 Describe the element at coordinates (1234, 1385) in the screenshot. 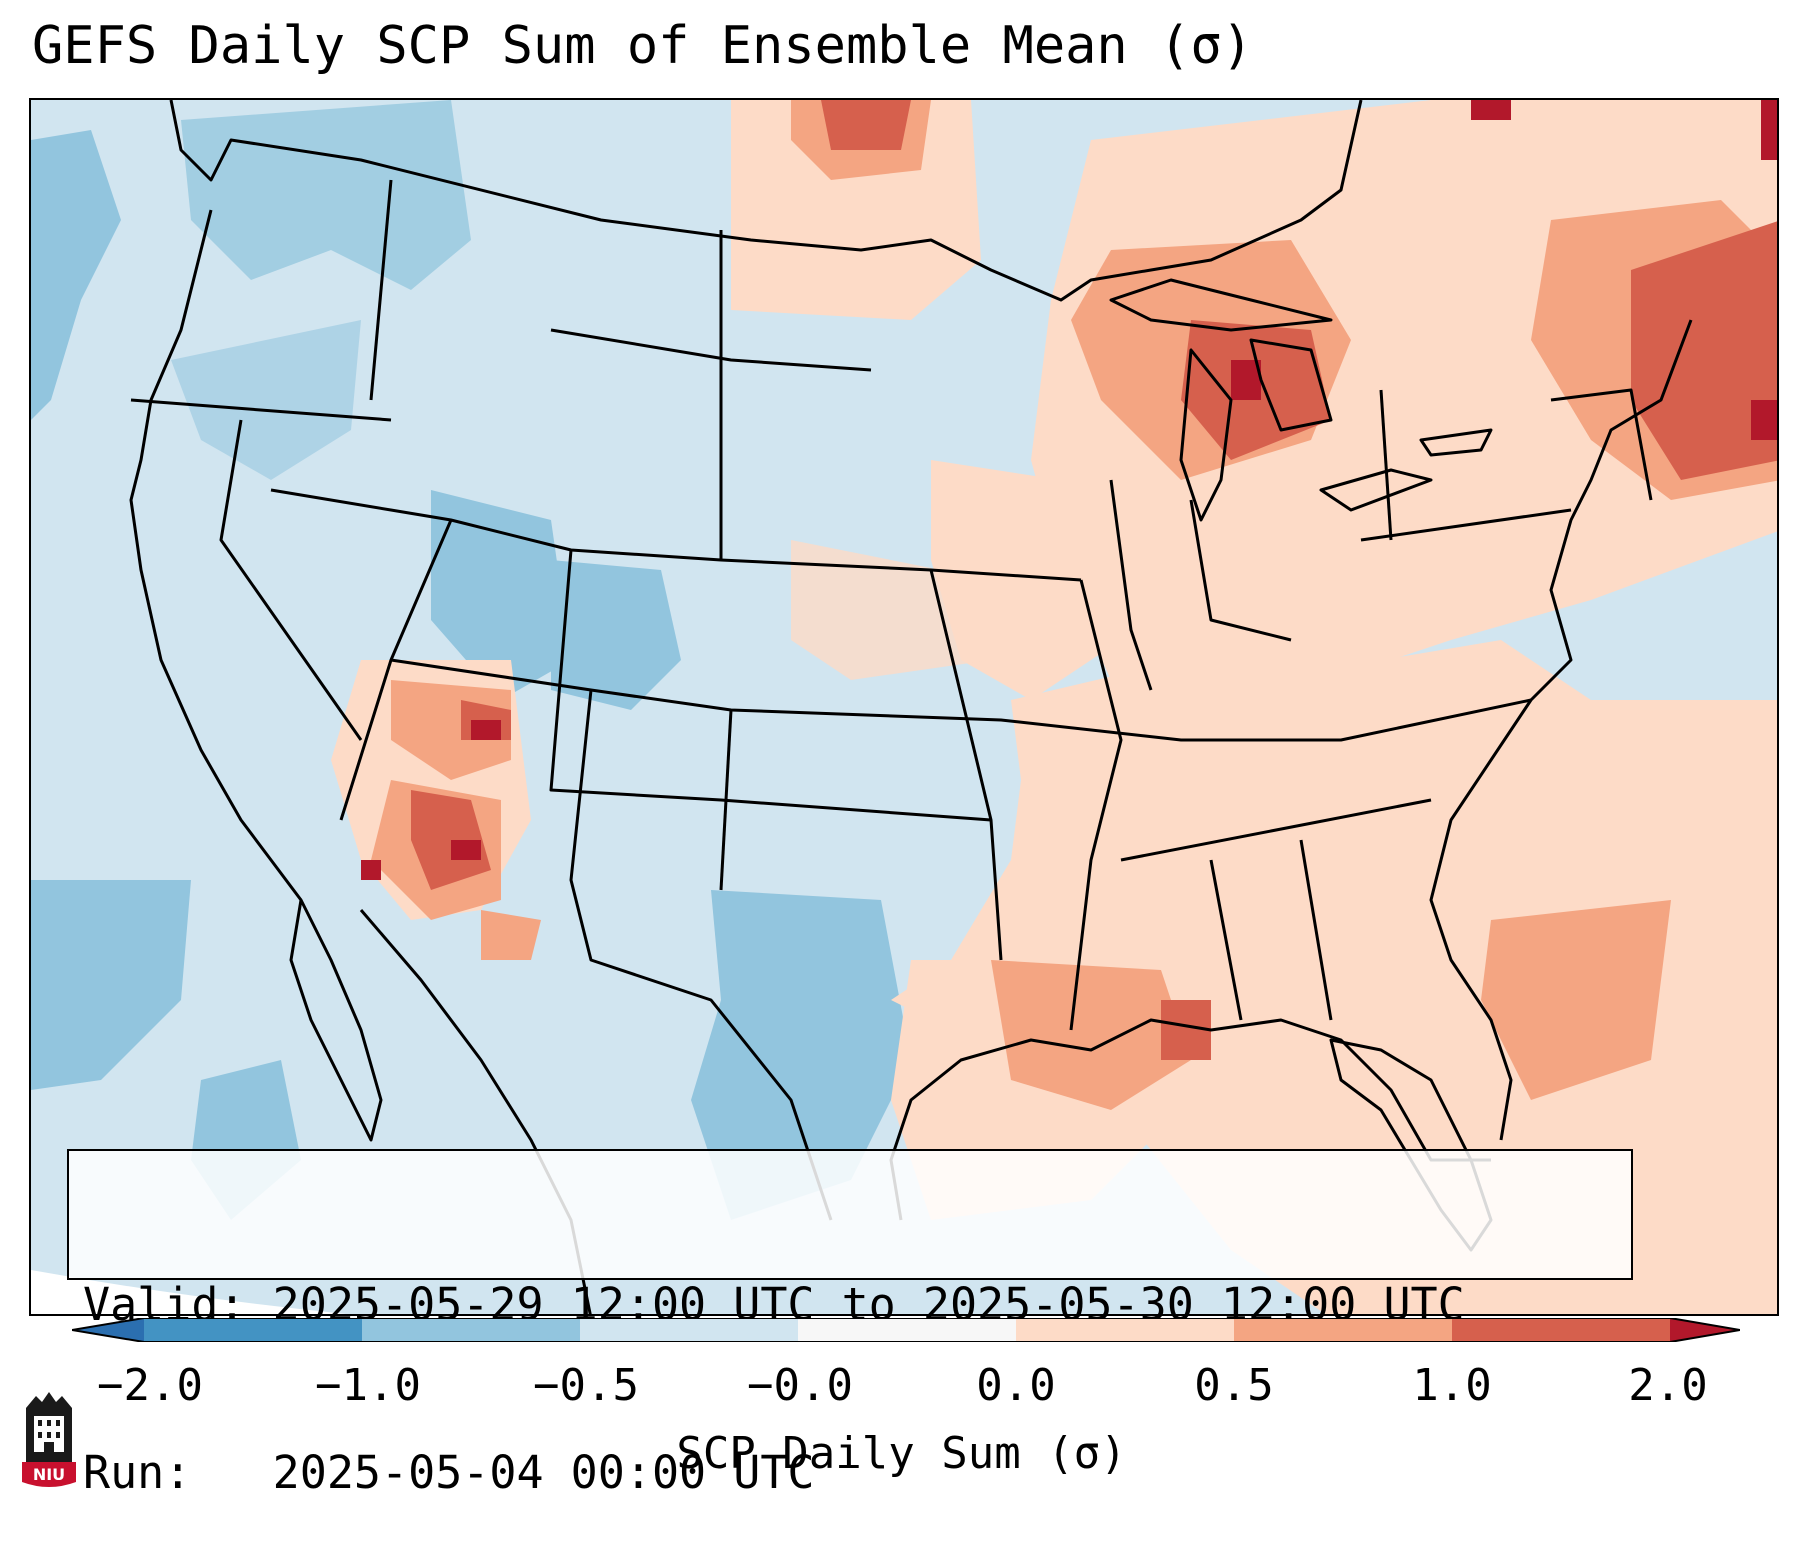

I see `tick-label: 0.5` at that location.